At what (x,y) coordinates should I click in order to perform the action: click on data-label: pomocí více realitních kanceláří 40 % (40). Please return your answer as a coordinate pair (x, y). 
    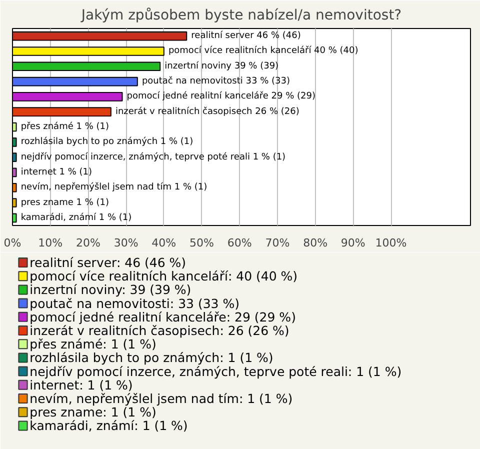
    Looking at the image, I should click on (263, 50).